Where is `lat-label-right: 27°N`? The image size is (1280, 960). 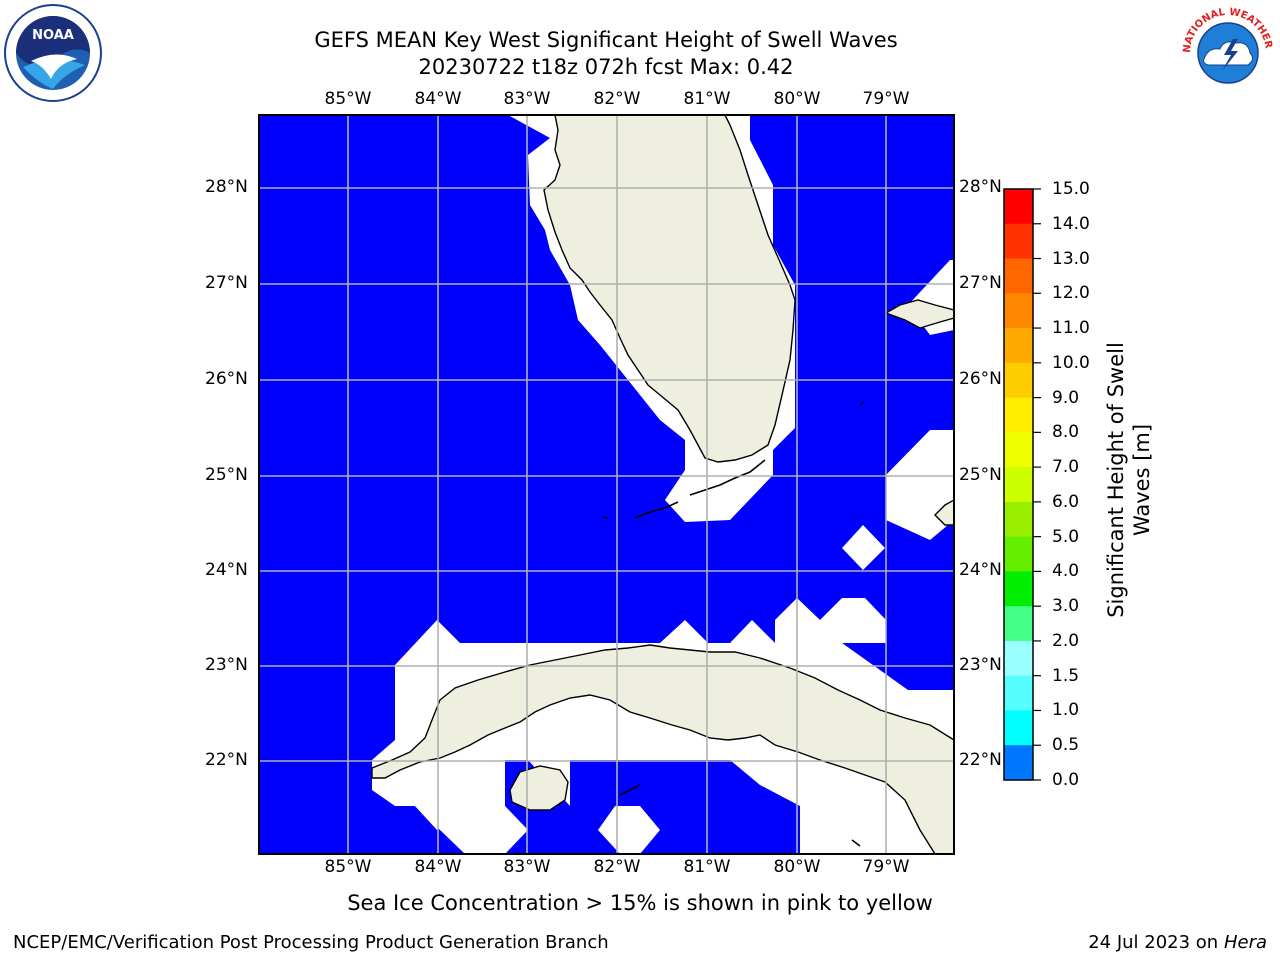 lat-label-right: 27°N is located at coordinates (980, 283).